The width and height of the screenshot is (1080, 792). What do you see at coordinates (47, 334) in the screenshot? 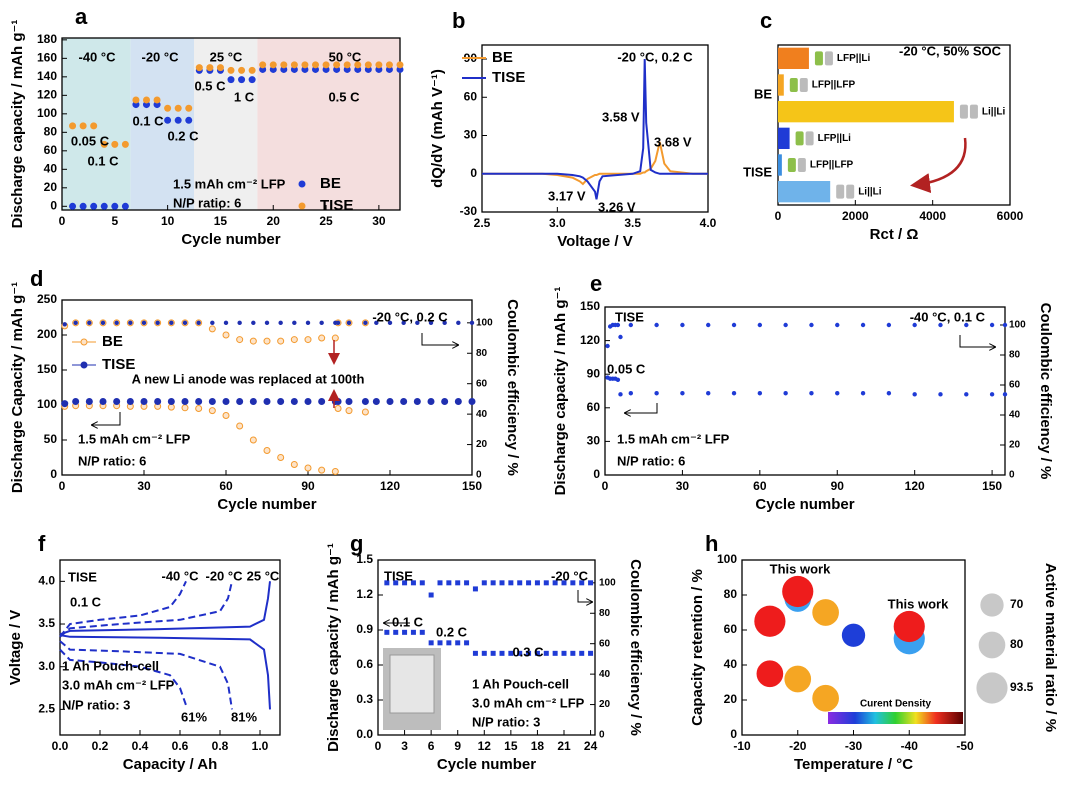
I see `y-tick-label: 200` at bounding box center [47, 334].